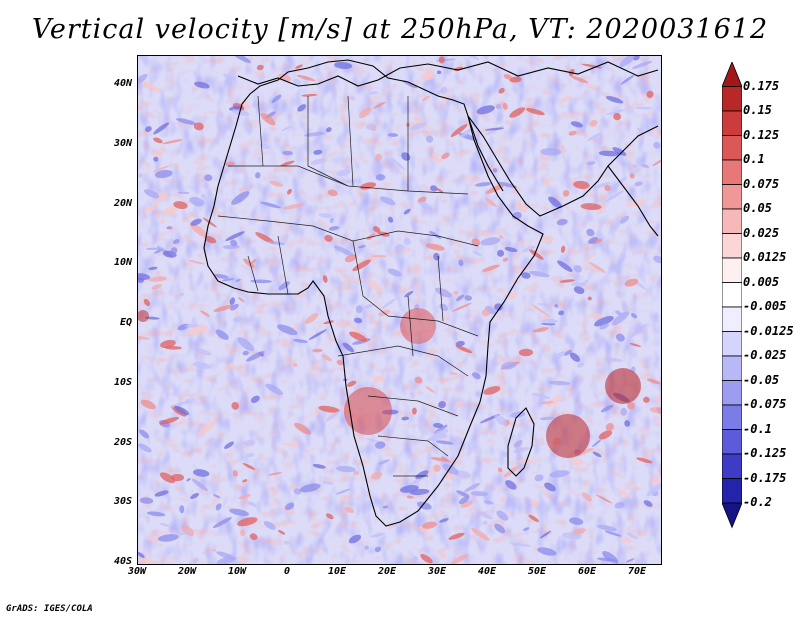 Image resolution: width=800 pixels, height=618 pixels. I want to click on lat-label: 10S, so click(122, 382).